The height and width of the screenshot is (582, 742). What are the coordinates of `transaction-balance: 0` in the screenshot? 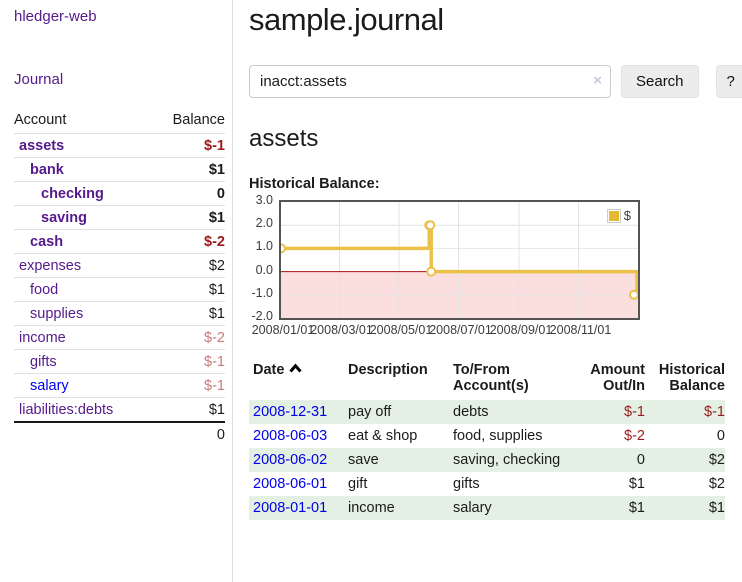 It's located at (720, 436).